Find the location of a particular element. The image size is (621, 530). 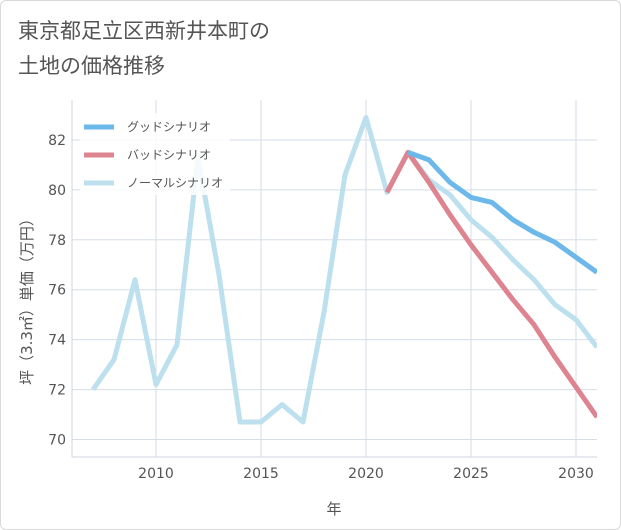

chart-title: 東京都足立区西新井本町の 土地の価格推移 is located at coordinates (144, 49).